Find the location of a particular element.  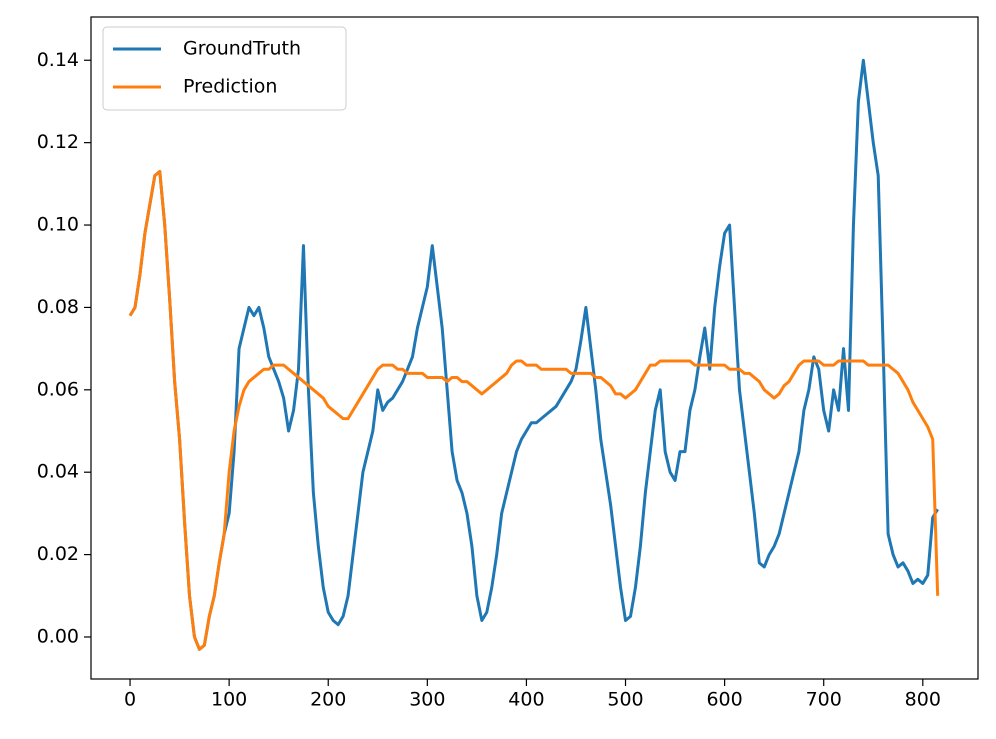

y-tick-label: 0.14 is located at coordinates (58, 60).